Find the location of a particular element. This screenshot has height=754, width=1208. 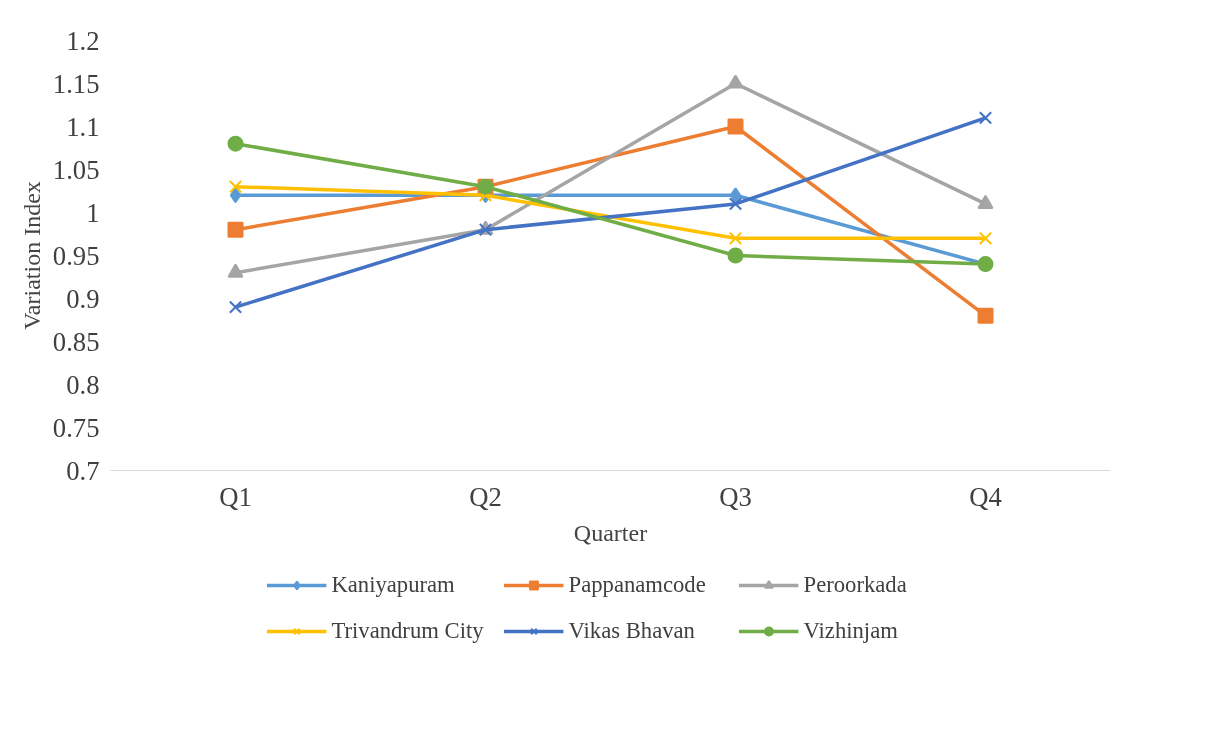

y-tick-label: 1.1 is located at coordinates (83, 126).